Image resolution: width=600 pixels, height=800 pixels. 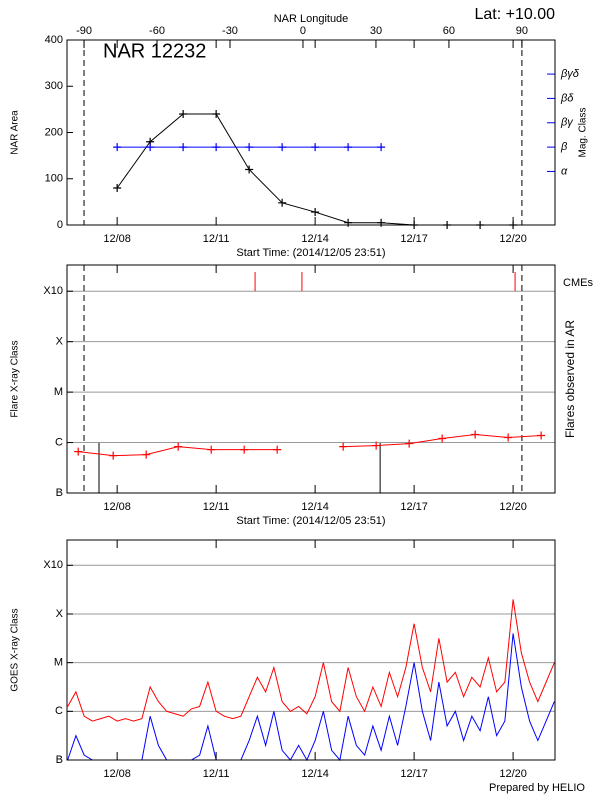 What do you see at coordinates (54, 40) in the screenshot?
I see `y-tick-label: 400` at bounding box center [54, 40].